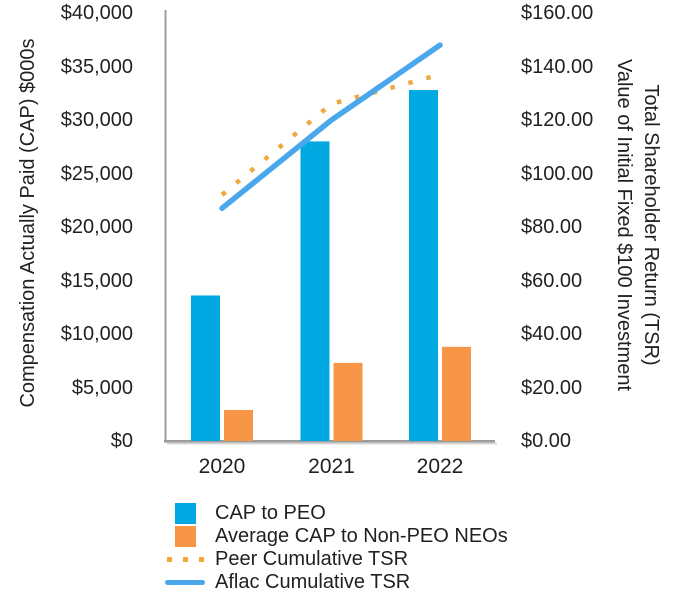 This screenshot has height=600, width=680. What do you see at coordinates (552, 227) in the screenshot?
I see `right-axis-tick: $80.00` at bounding box center [552, 227].